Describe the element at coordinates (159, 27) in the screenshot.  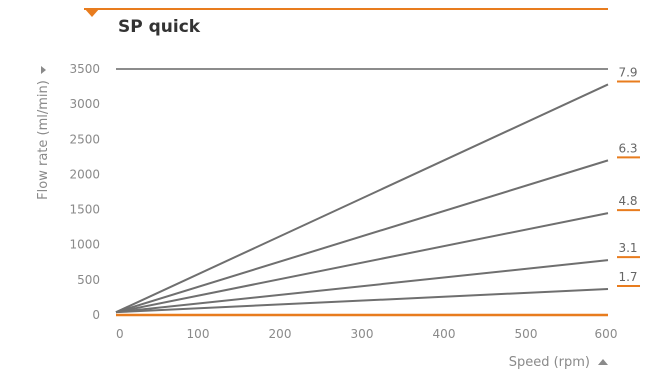
I see `chart-title: SP quick` at that location.